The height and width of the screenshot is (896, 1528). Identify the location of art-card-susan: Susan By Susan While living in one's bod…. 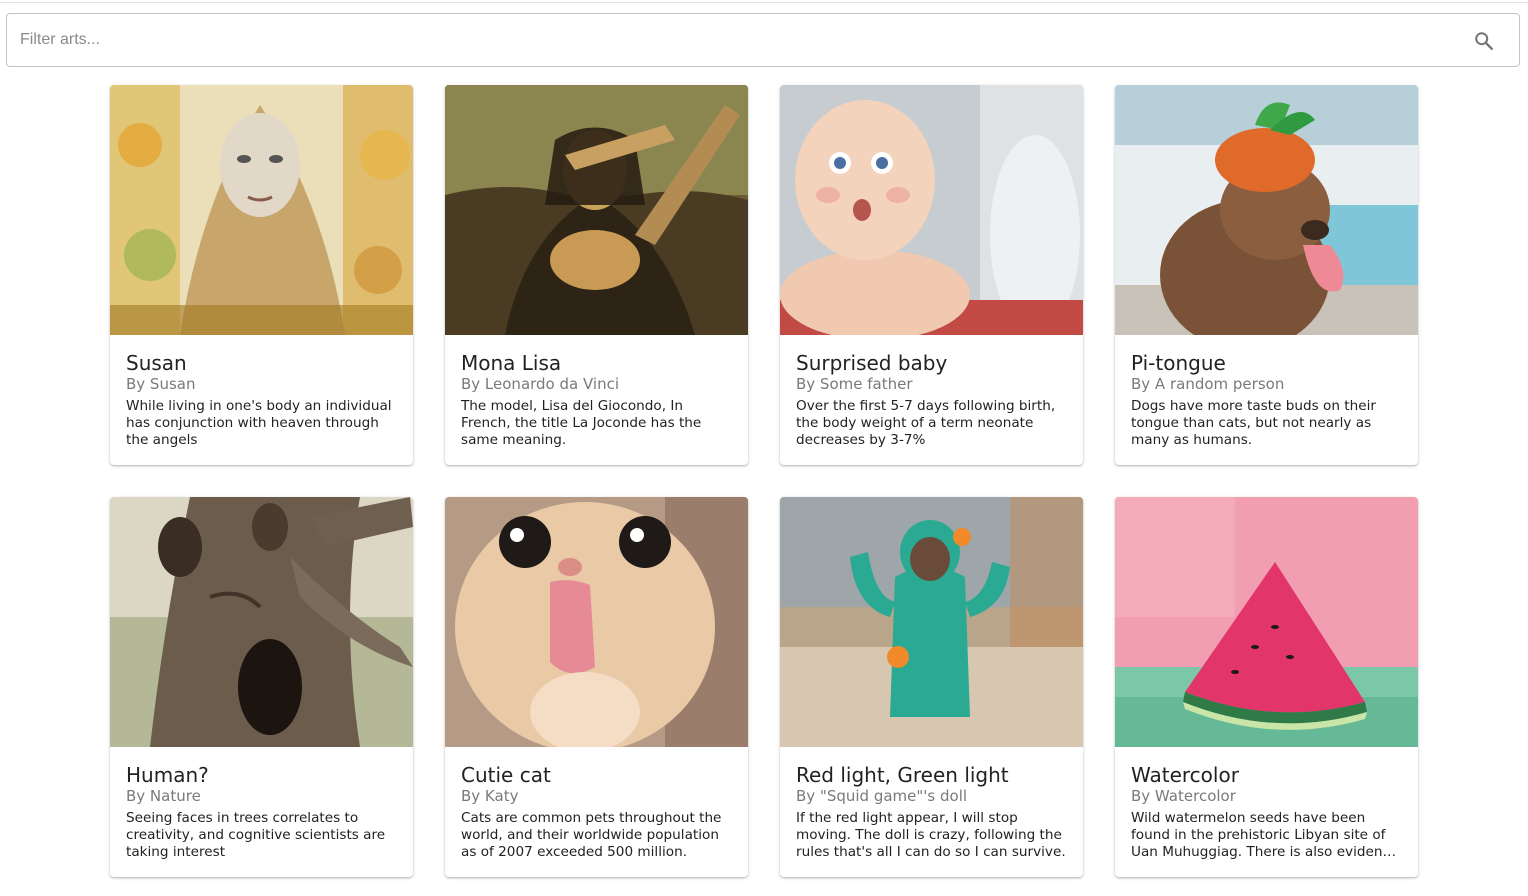
(261, 275).